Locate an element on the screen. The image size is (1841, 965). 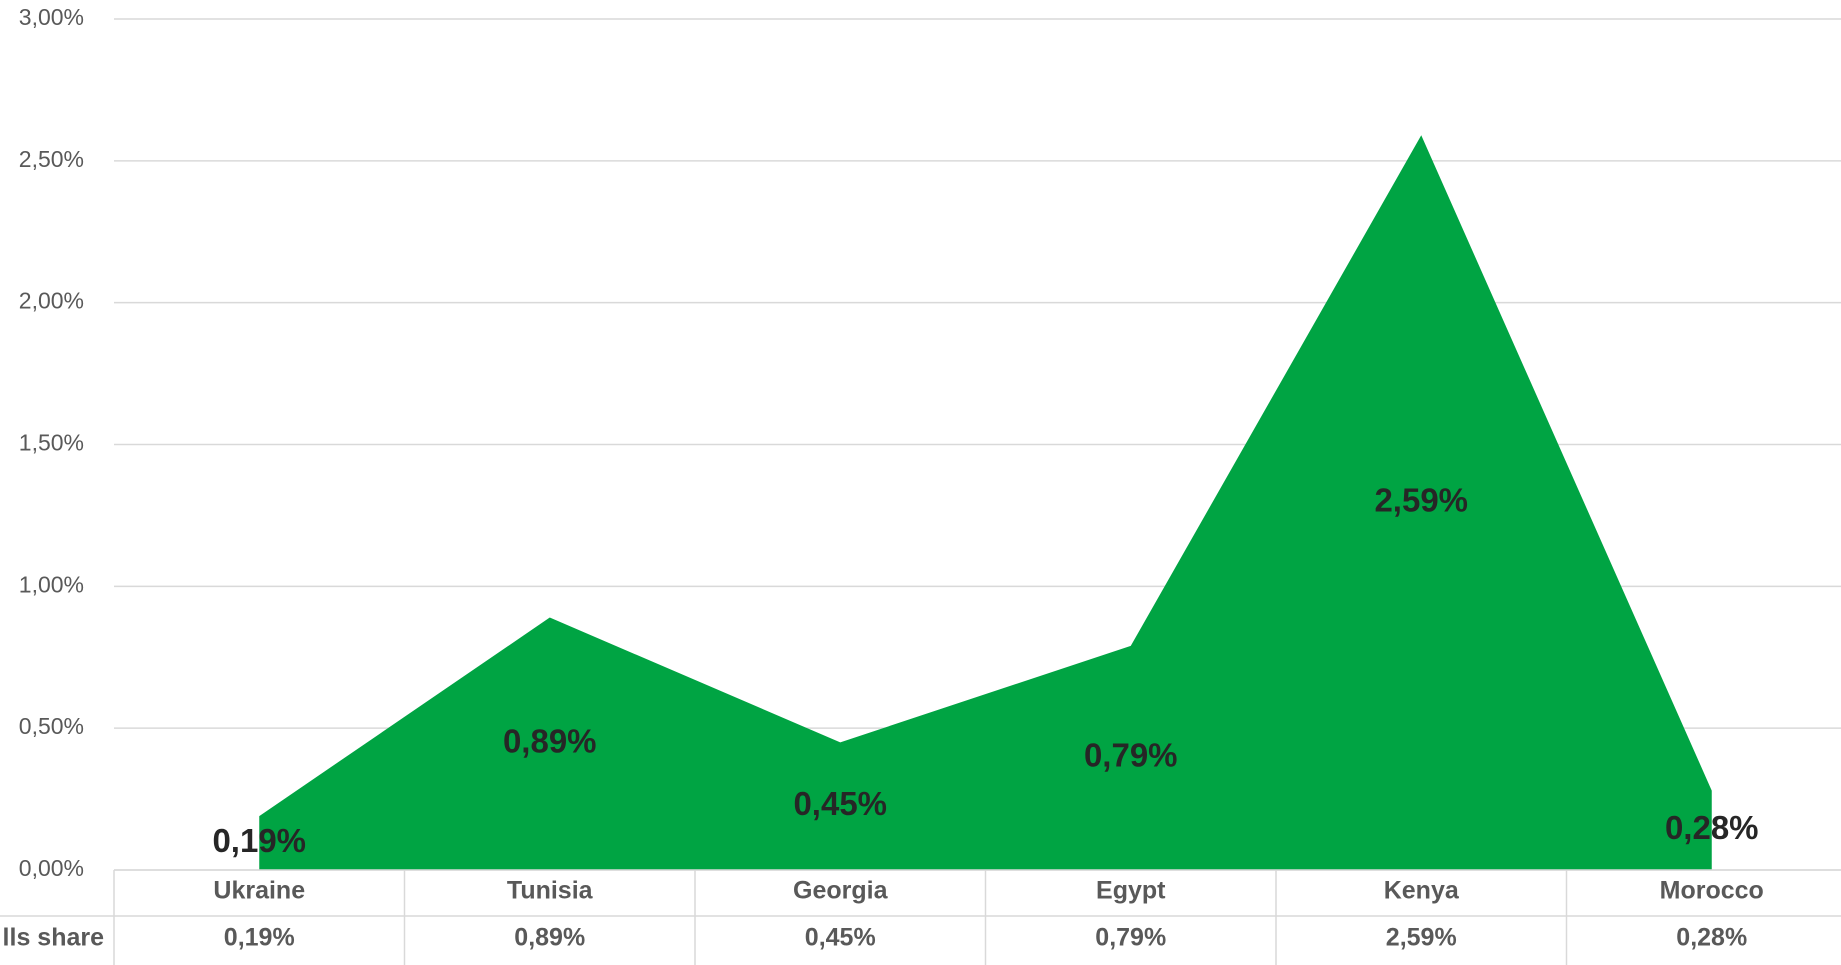
data-label: 0,45% is located at coordinates (840, 803).